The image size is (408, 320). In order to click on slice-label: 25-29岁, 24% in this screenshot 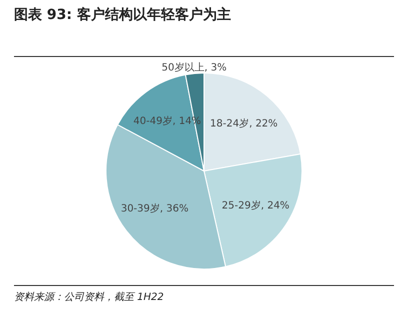, I will do `click(256, 205)`.